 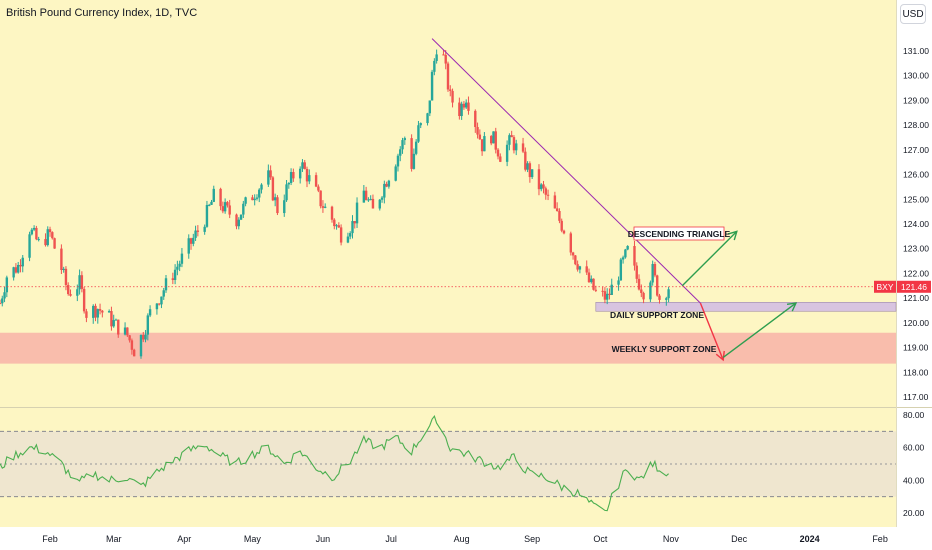 What do you see at coordinates (916, 323) in the screenshot?
I see `price-tick-label: 120.00` at bounding box center [916, 323].